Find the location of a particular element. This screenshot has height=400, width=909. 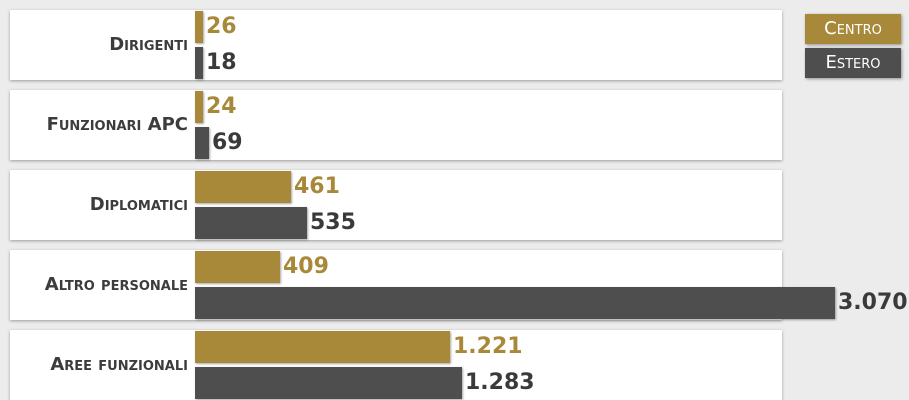

value-label-centro: 461 is located at coordinates (317, 186).